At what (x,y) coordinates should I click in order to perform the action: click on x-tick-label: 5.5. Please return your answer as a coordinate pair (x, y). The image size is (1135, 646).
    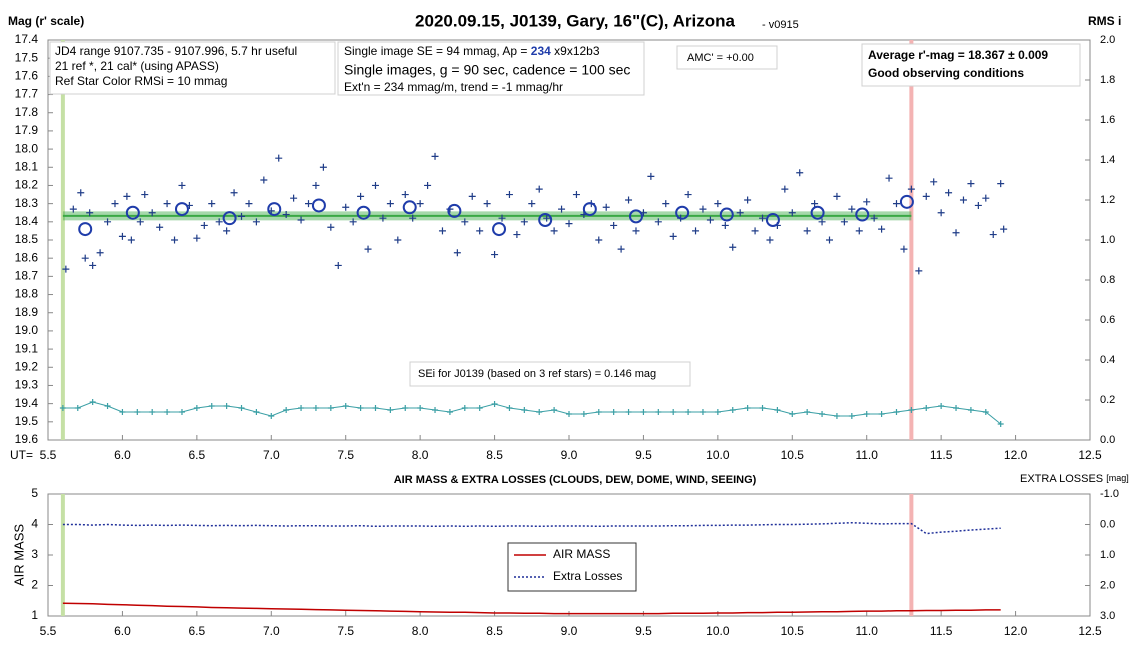
    Looking at the image, I should click on (48, 631).